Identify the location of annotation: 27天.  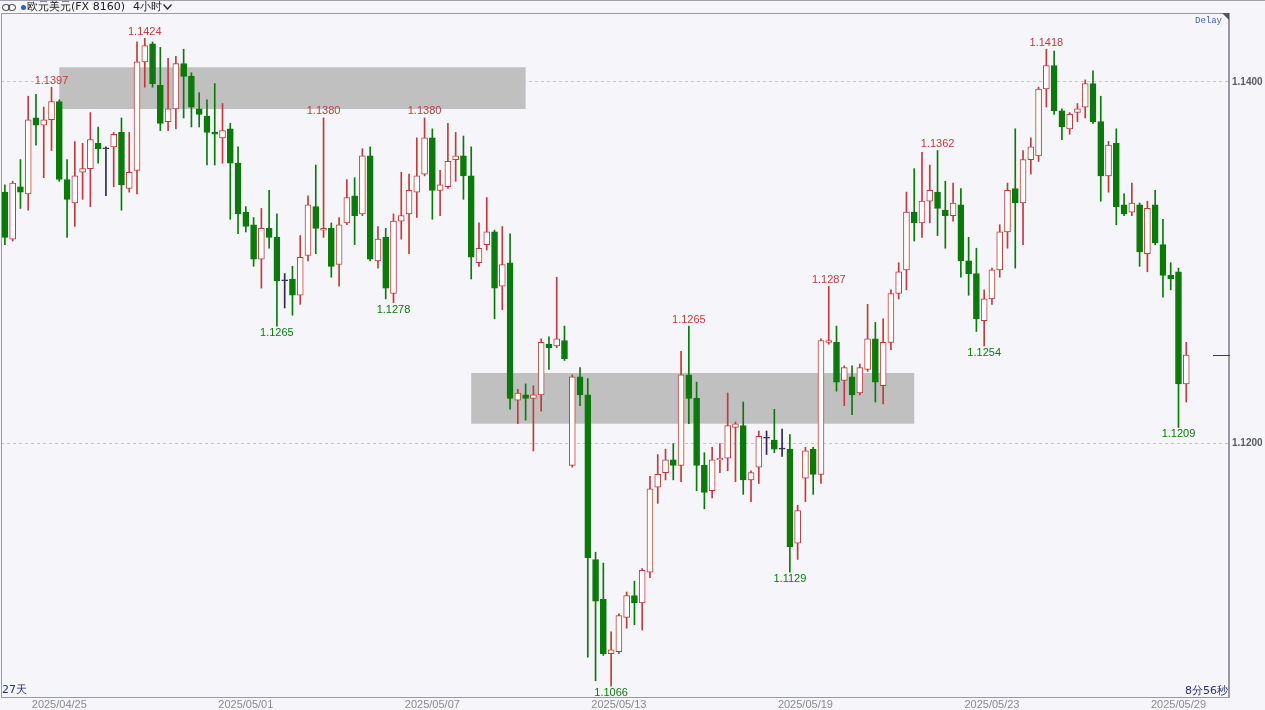
(14, 689).